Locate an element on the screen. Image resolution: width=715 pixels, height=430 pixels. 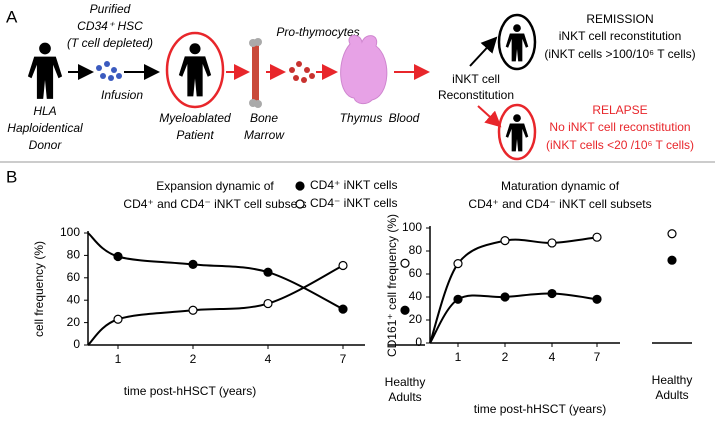
remission-label: REMISSION is located at coordinates (619, 19).